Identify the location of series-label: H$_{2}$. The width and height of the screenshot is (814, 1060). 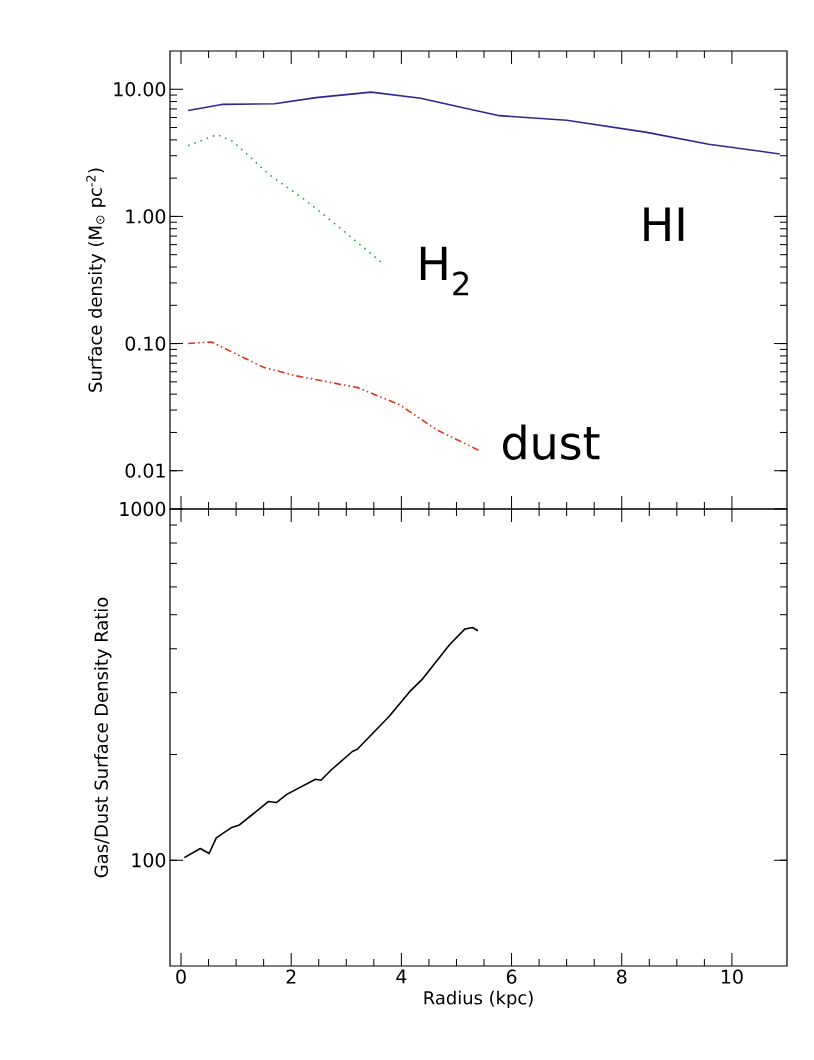
(444, 271).